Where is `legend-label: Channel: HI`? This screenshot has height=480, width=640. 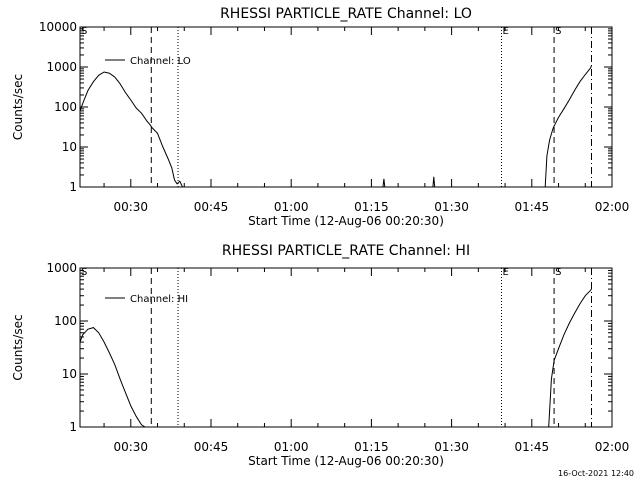
legend-label: Channel: HI is located at coordinates (159, 299).